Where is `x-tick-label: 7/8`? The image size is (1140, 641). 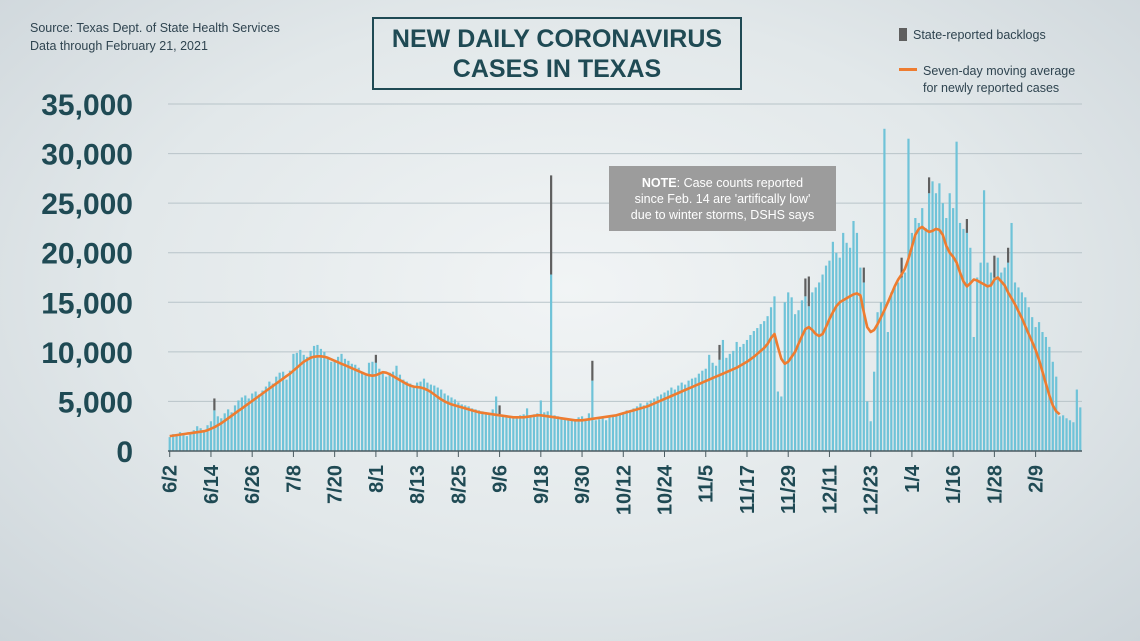
x-tick-label: 7/8 is located at coordinates (294, 479).